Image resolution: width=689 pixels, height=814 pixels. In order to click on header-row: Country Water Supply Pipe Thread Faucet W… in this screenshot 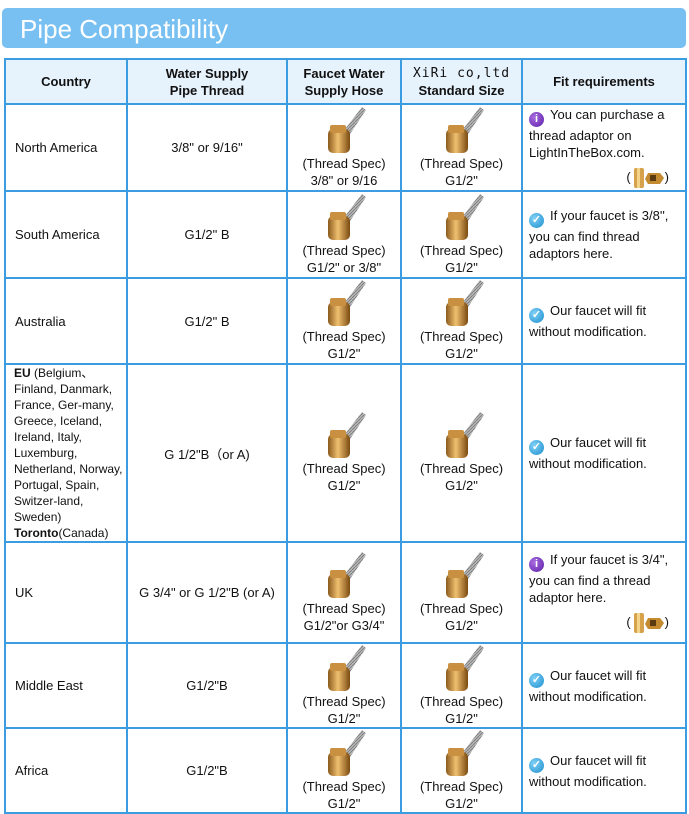, I will do `click(345, 81)`.